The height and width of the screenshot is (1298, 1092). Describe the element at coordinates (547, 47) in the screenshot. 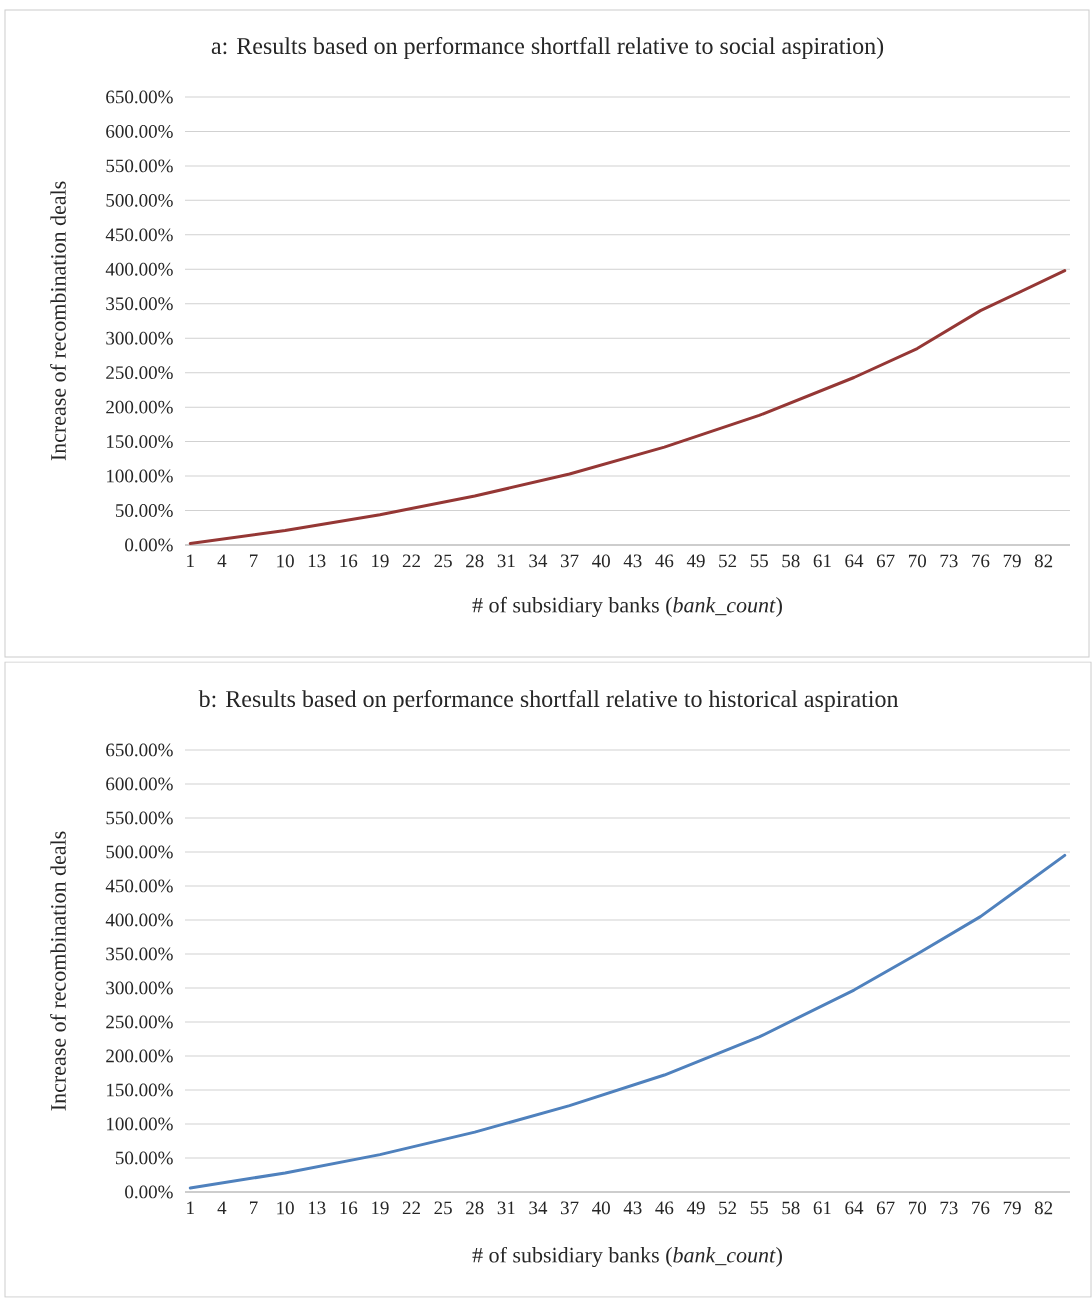

I see `chart-title: a: Results based on performance shortfall relative to social aspiration)` at that location.